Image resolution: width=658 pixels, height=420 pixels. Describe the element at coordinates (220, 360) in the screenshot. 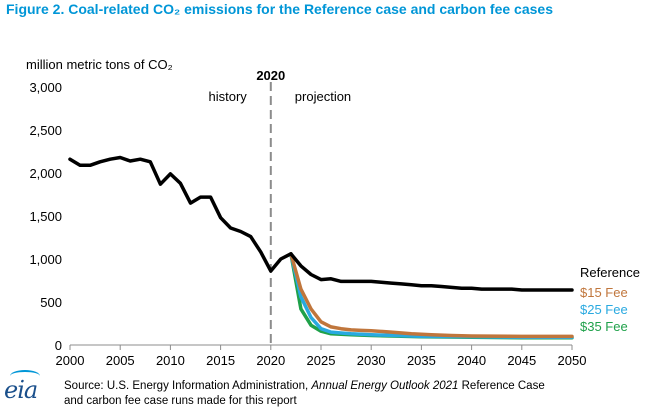

I see `x-tick-label: 2015` at that location.